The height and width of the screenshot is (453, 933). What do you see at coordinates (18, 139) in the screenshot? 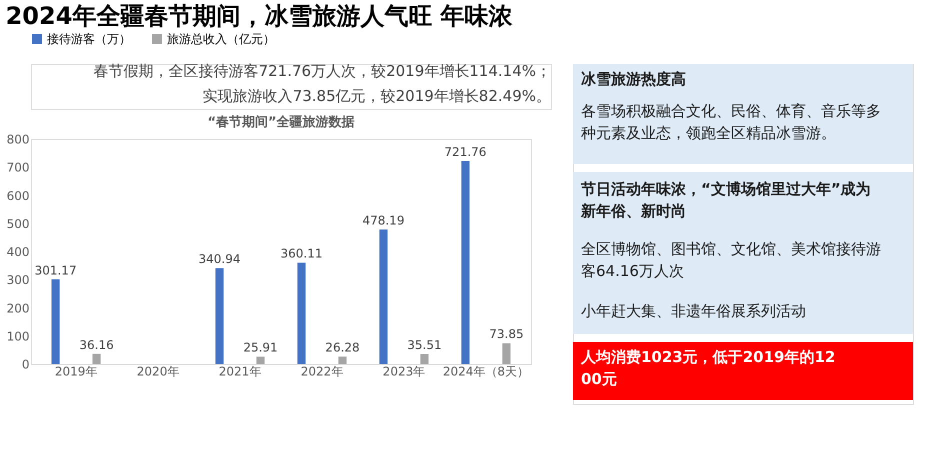
I see `y-tick-label: 800` at bounding box center [18, 139].